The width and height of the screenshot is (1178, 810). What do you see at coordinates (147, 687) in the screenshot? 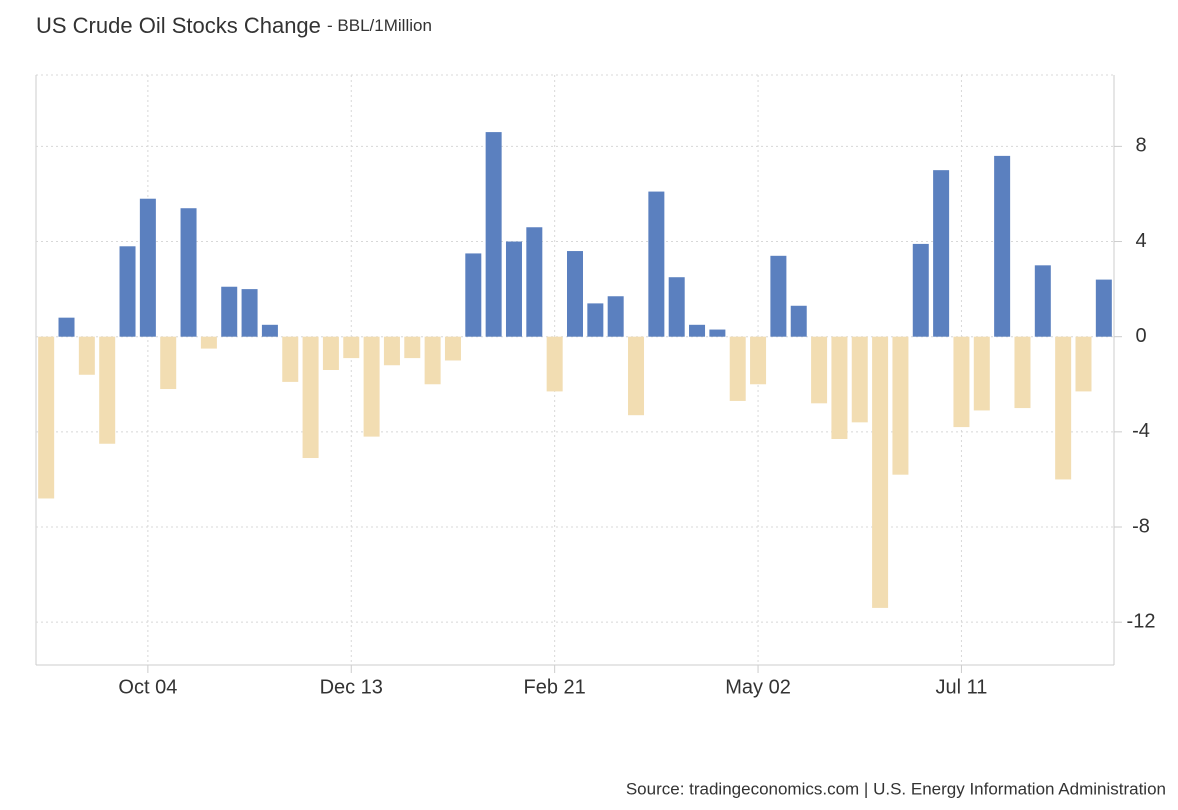
I see `x-tick-label: Oct 04` at bounding box center [147, 687].